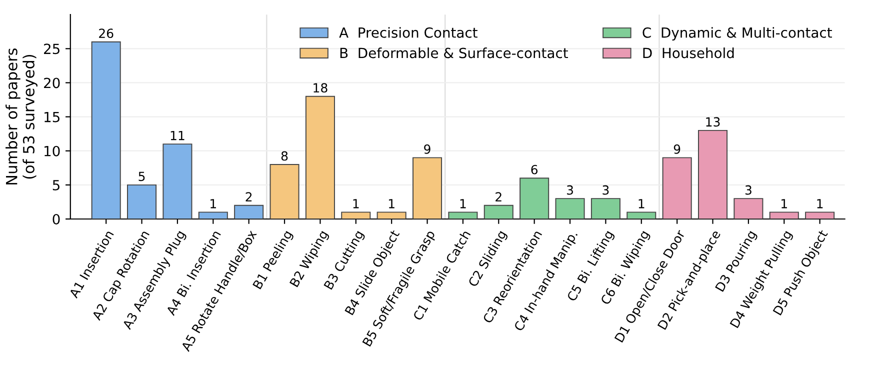  Describe the element at coordinates (52, 83) in the screenshot. I see `y-tick-label: 20` at that location.